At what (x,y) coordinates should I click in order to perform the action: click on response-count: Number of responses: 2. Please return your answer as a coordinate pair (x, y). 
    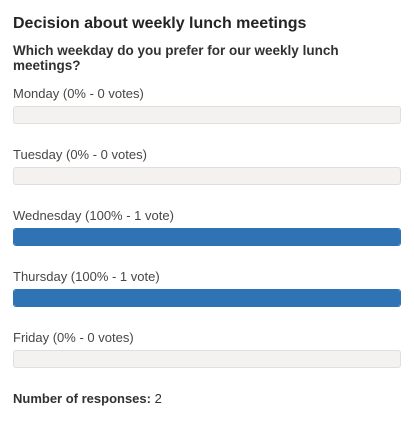
    Looking at the image, I should click on (87, 399).